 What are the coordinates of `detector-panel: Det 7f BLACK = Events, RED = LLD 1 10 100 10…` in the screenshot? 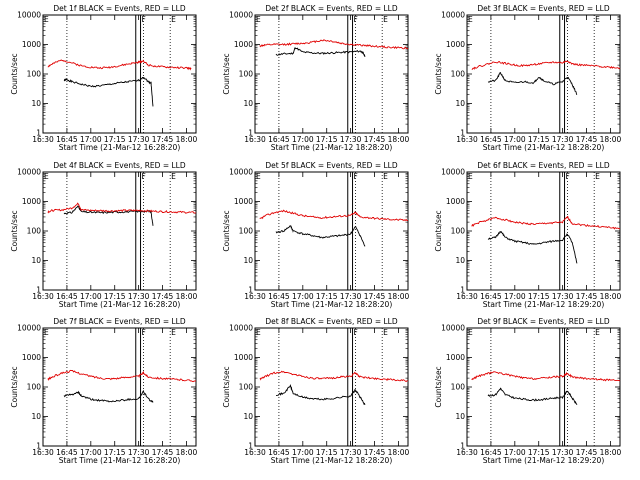 It's located at (103, 391).